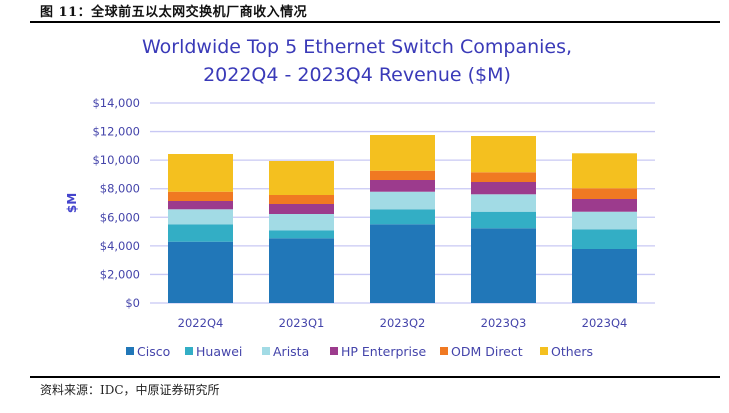 The image size is (729, 413). Describe the element at coordinates (605, 323) in the screenshot. I see `x-tick-label: 2023Q4` at that location.